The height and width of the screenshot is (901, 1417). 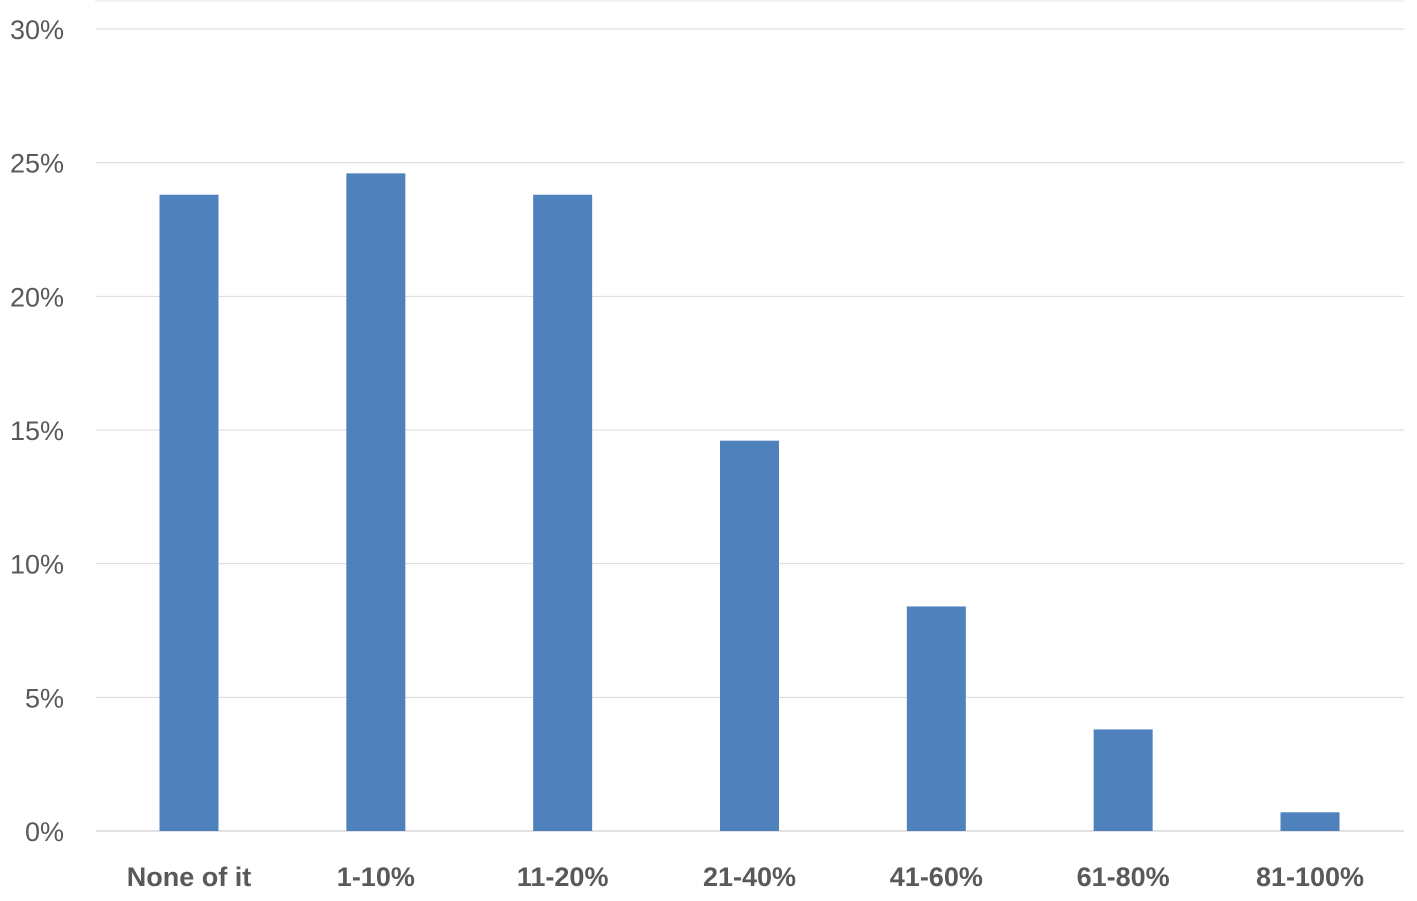 I want to click on x-tick-label: 61-80%, so click(x=1123, y=877).